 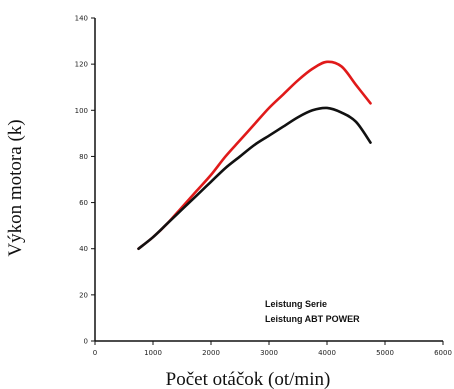 I want to click on y-axis-title: Výkon motora (k), so click(x=15, y=187).